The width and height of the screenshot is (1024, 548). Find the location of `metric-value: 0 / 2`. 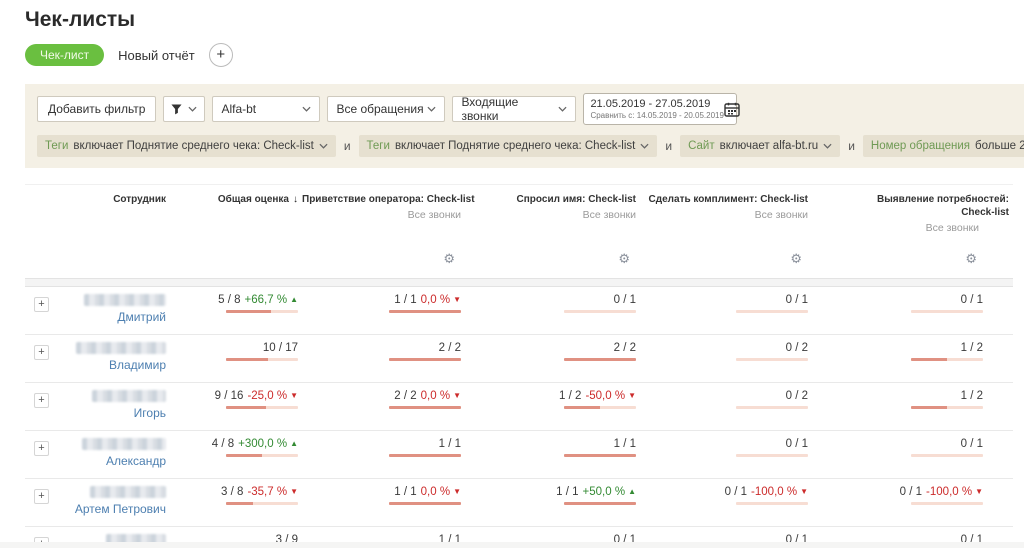

metric-value: 0 / 2 is located at coordinates (796, 395).